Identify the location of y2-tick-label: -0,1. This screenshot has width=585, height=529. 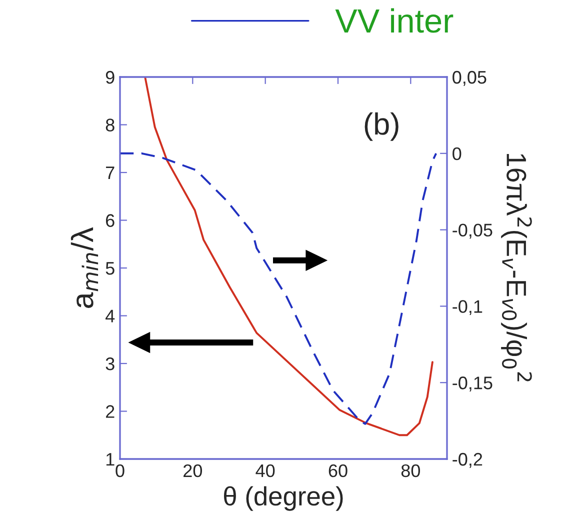
(467, 308).